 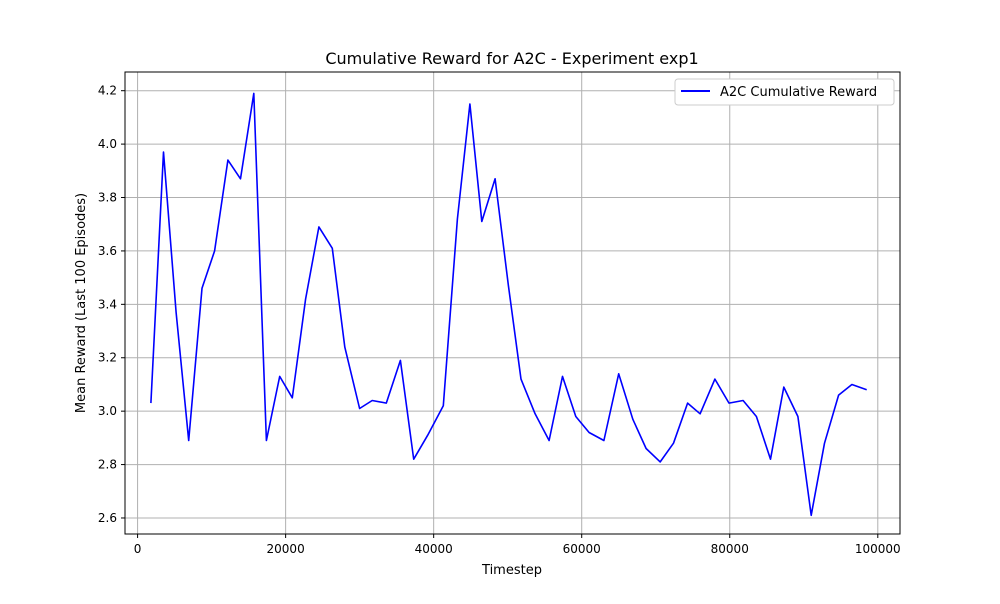 What do you see at coordinates (730, 549) in the screenshot?
I see `x-tick-label: 80000` at bounding box center [730, 549].